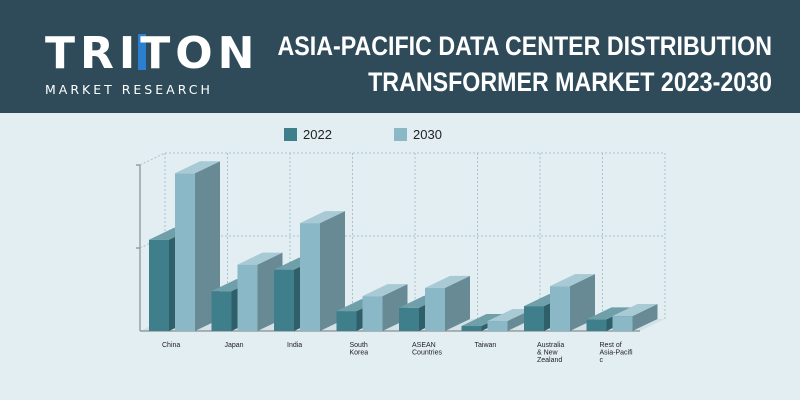 The width and height of the screenshot is (800, 400). What do you see at coordinates (152, 53) in the screenshot?
I see `logo-wordmark: TRITON` at bounding box center [152, 53].